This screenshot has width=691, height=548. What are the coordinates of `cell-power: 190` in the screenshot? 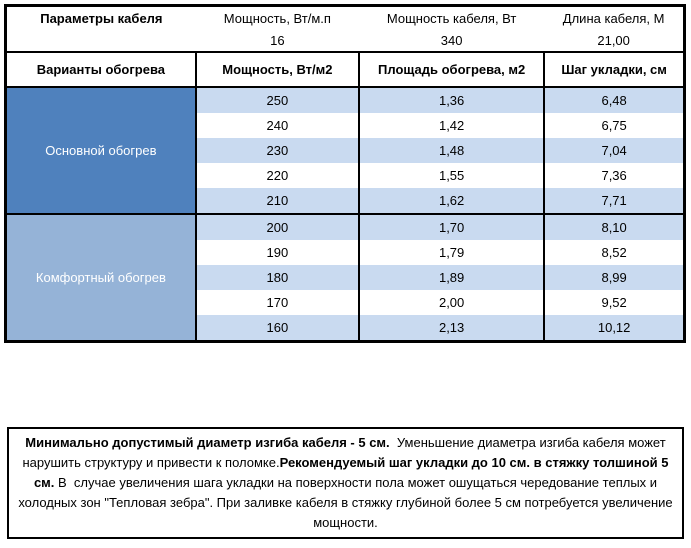 It's located at (277, 252).